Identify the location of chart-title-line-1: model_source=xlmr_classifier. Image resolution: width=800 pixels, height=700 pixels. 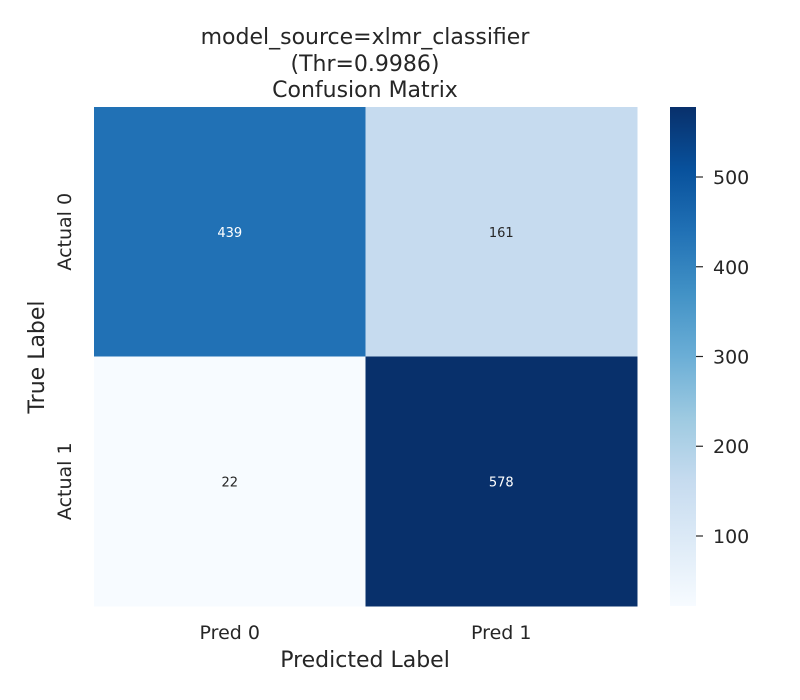
(366, 37).